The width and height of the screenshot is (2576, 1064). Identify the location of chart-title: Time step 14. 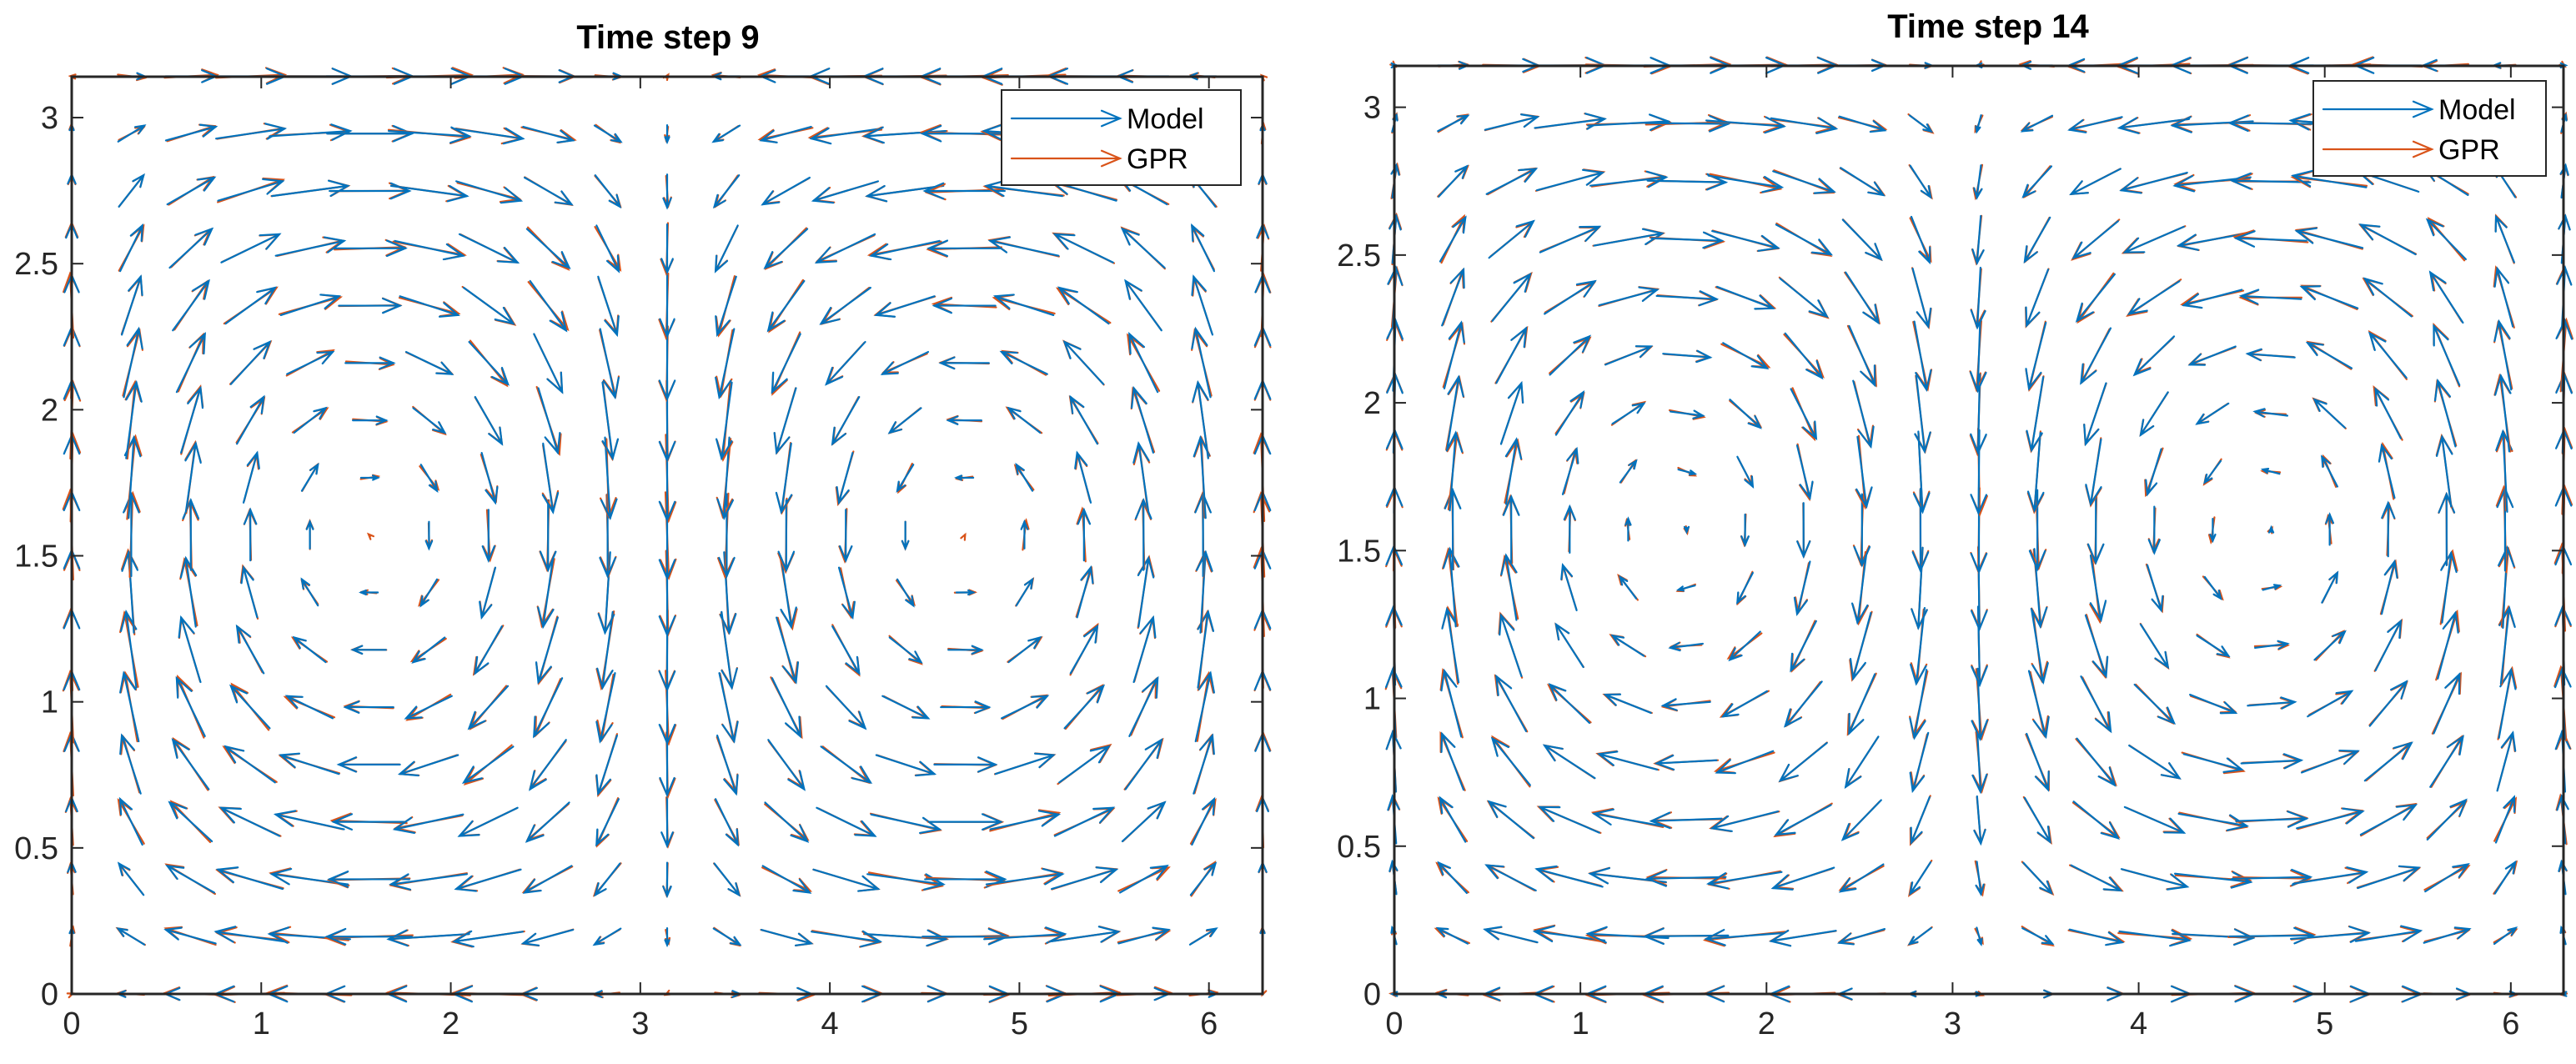
(1988, 26).